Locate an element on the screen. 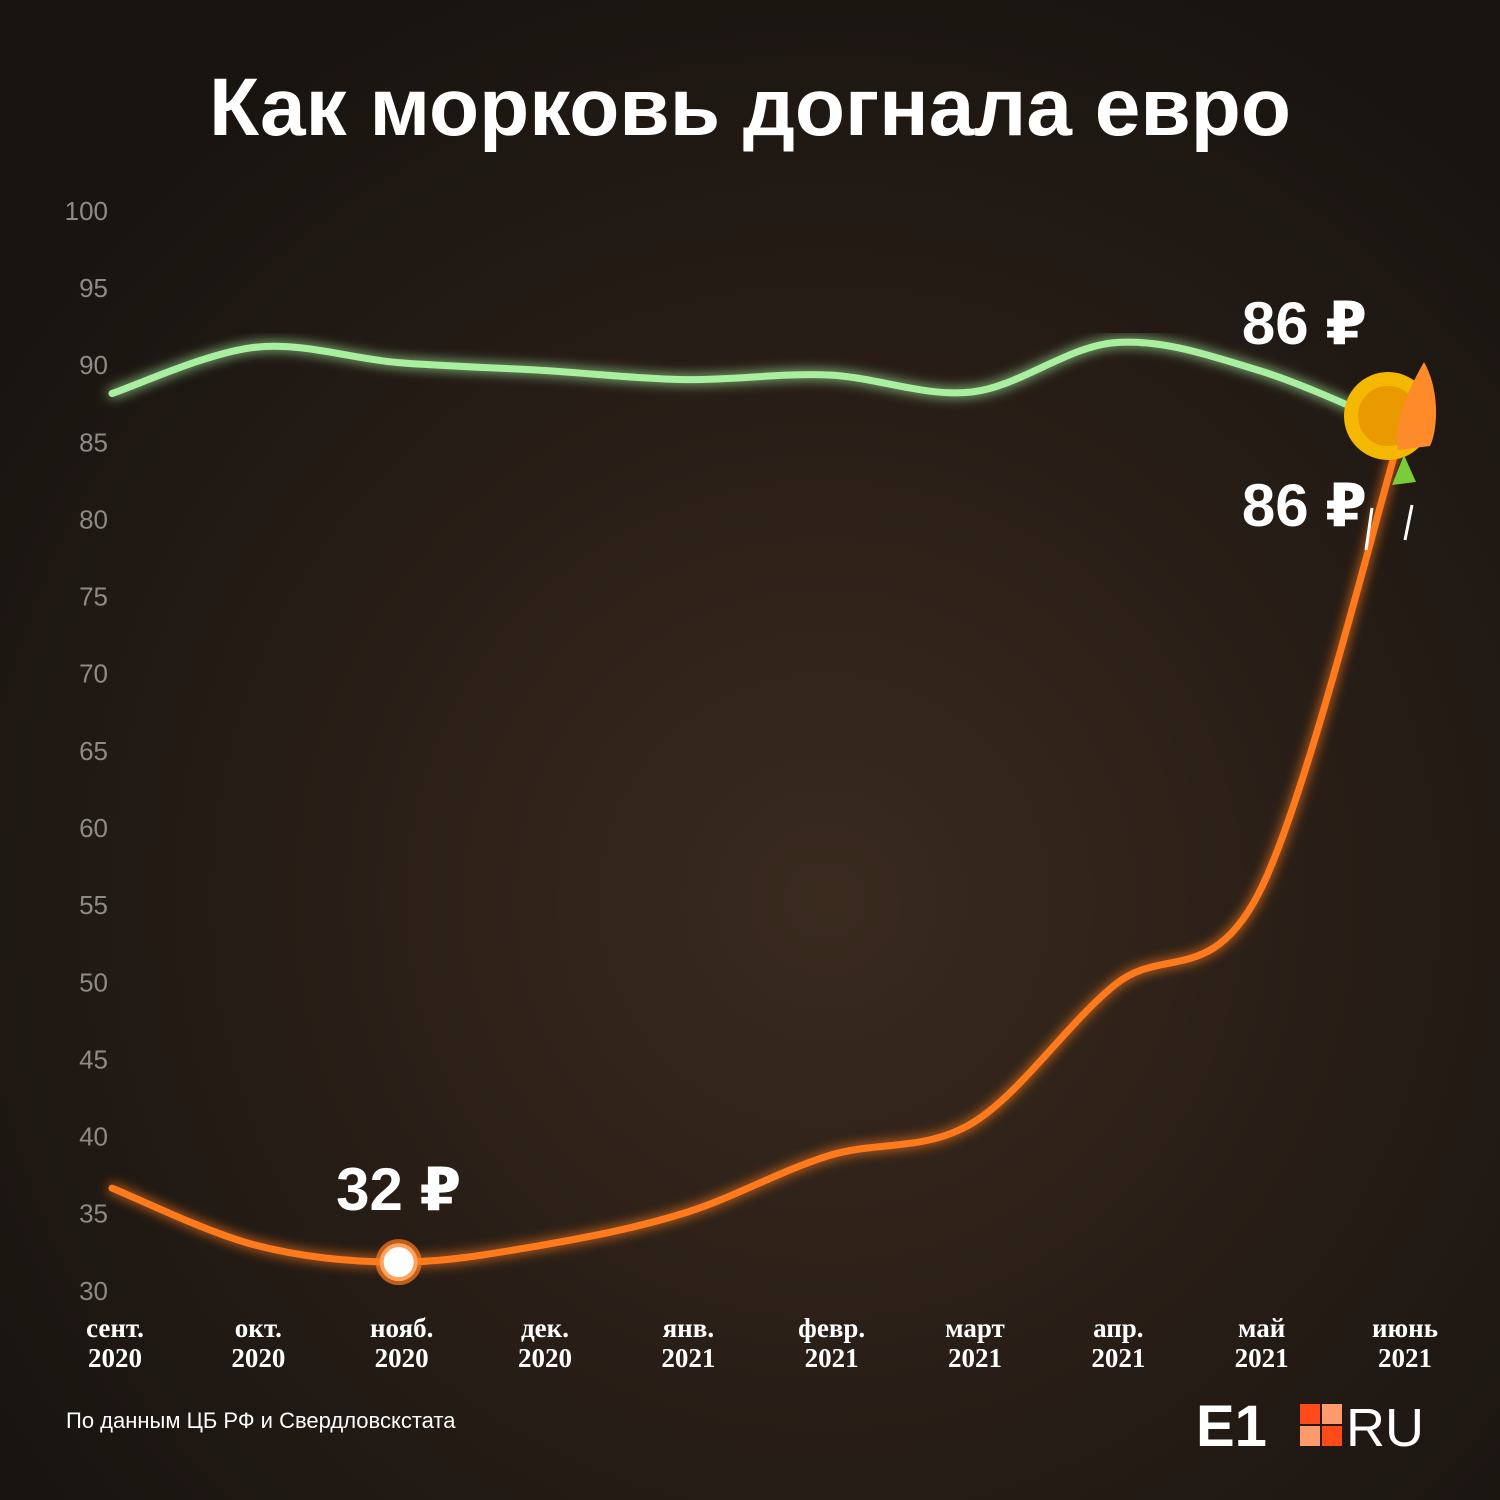  carrot-top is located at coordinates (1404, 470).